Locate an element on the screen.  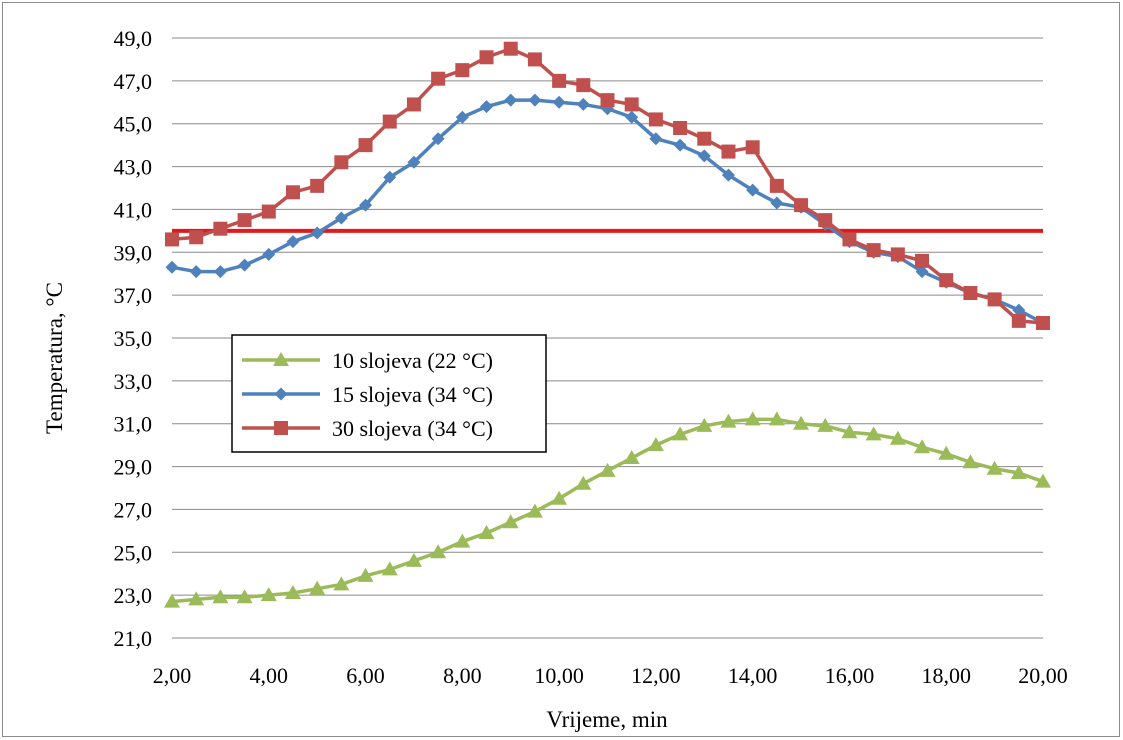
y-tick-label: 27,0 is located at coordinates (133, 509).